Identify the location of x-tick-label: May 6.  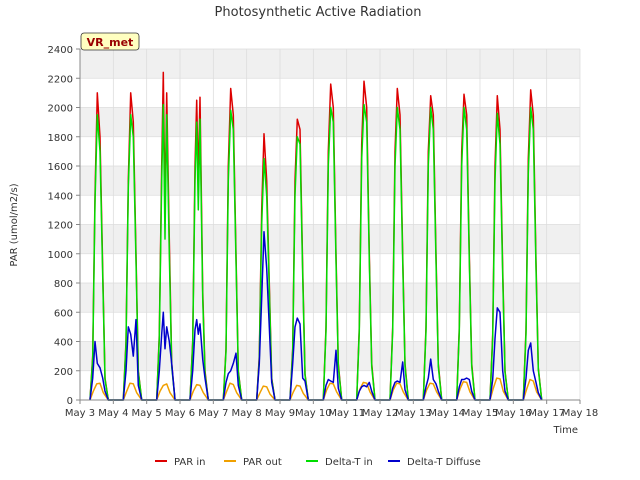
(180, 413).